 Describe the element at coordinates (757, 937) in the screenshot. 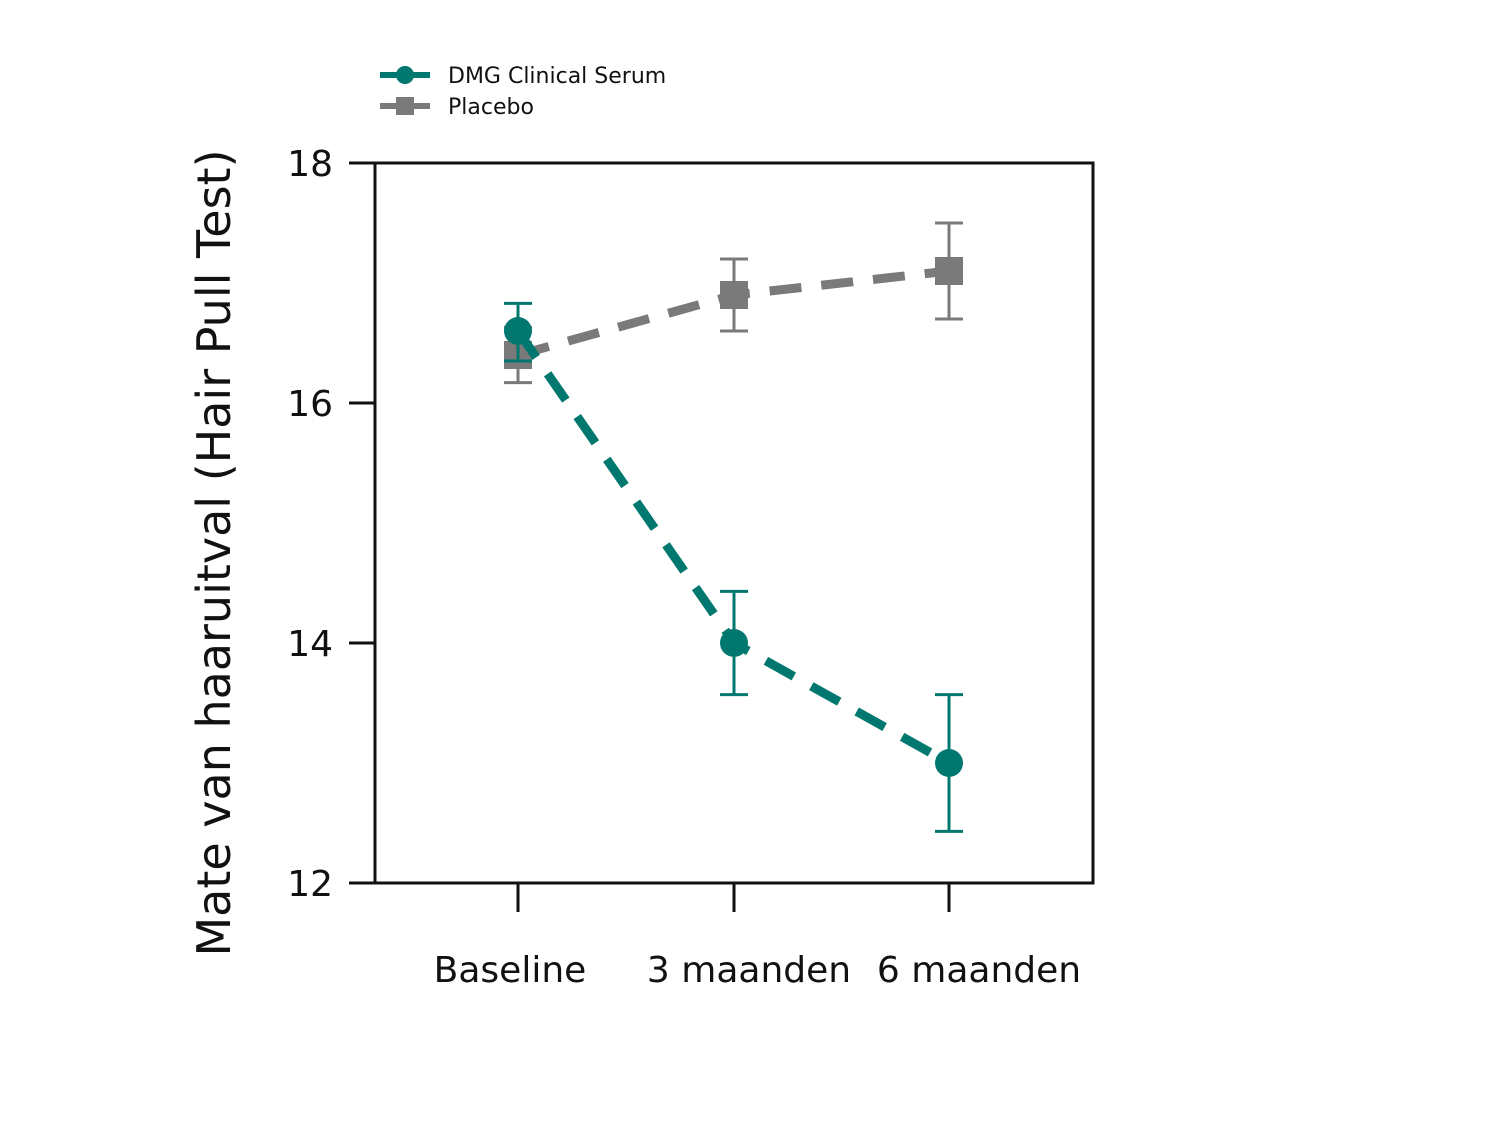

I see `x-axis: Baseline 3 maanden 6 maanden` at that location.